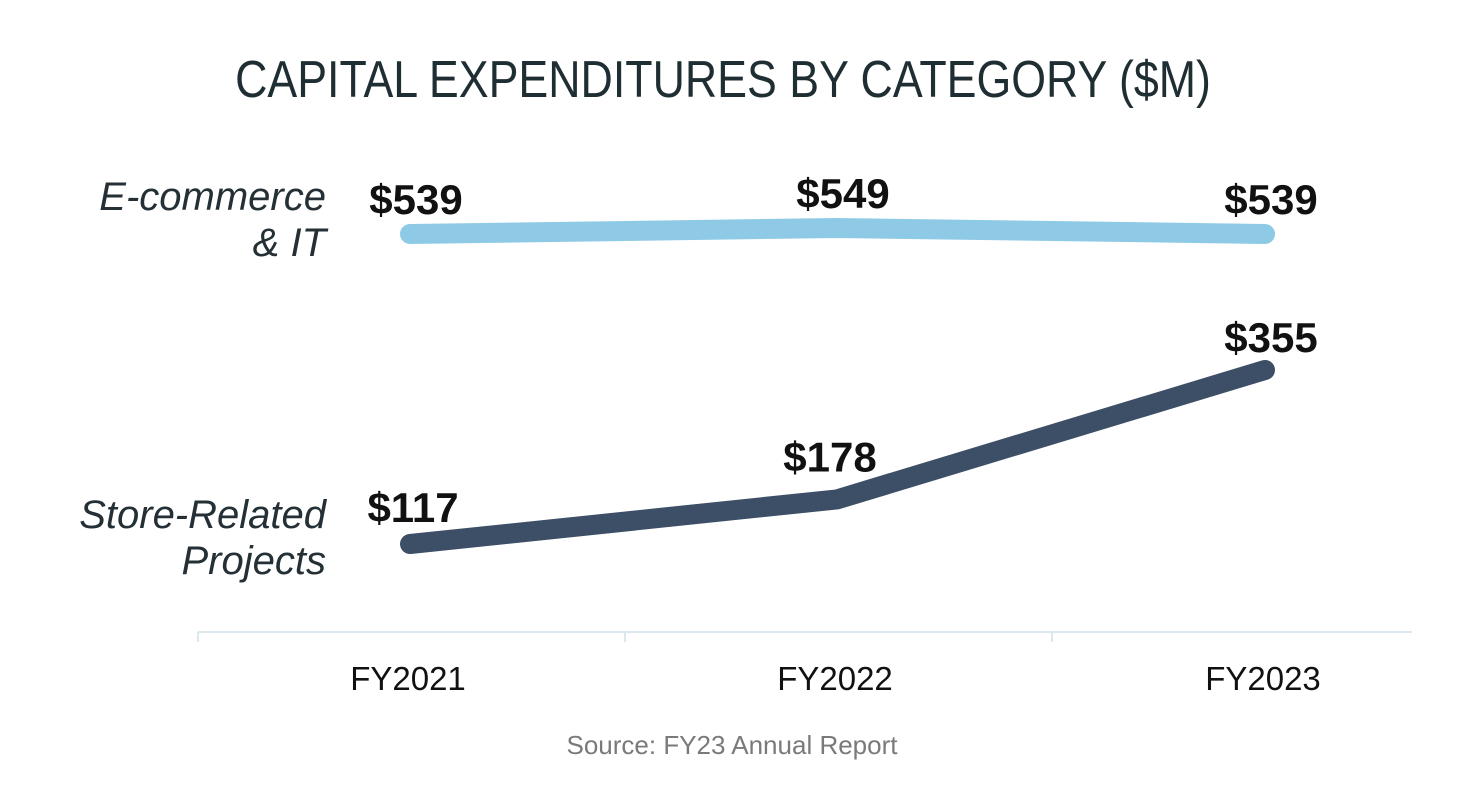 The height and width of the screenshot is (794, 1476). I want to click on data-label: $355, so click(1270, 337).